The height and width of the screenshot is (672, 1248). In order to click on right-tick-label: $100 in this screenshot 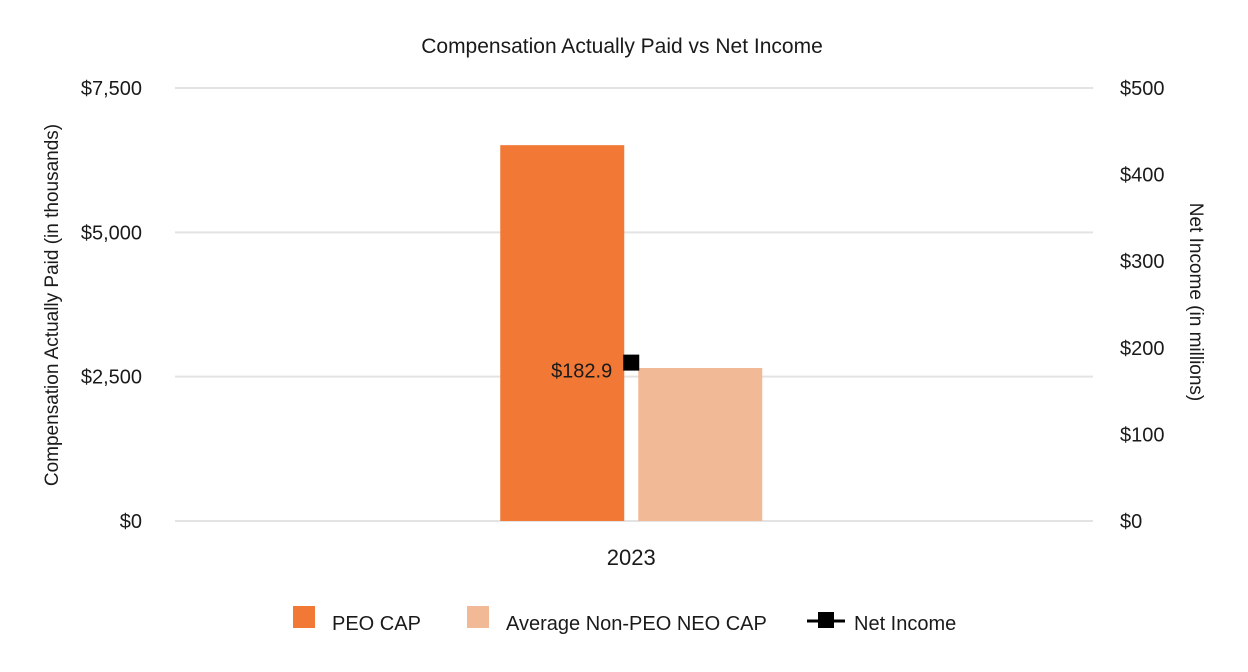, I will do `click(1142, 435)`.